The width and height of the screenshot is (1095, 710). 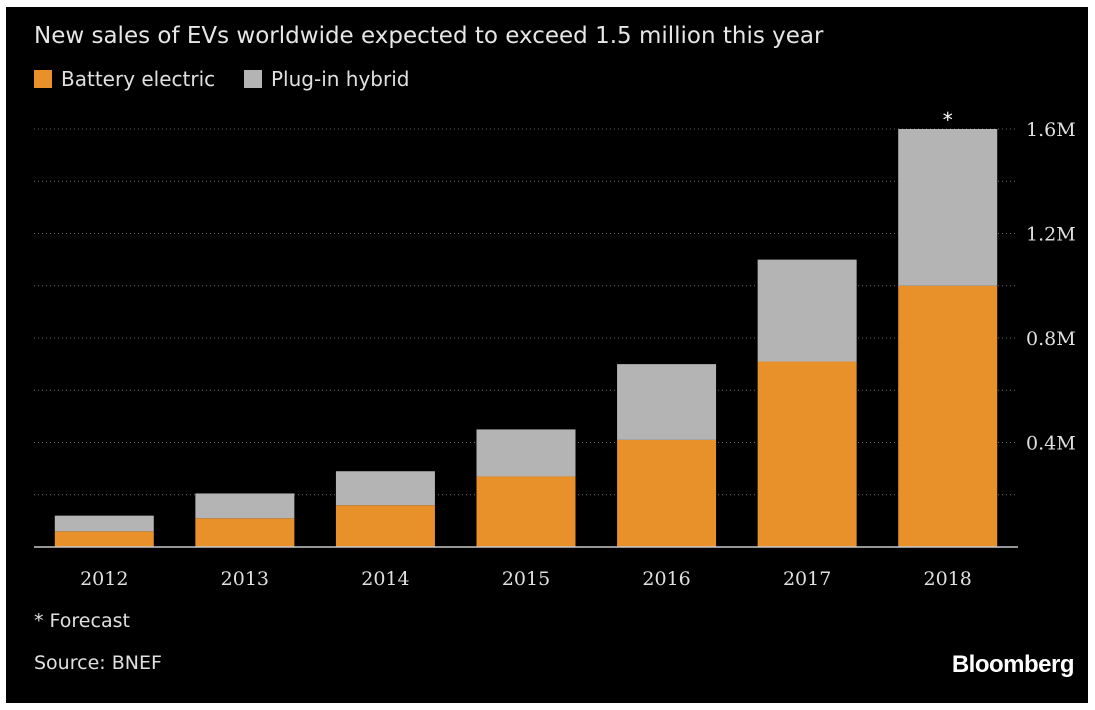 What do you see at coordinates (43, 79) in the screenshot?
I see `legend-swatch-battery-electric` at bounding box center [43, 79].